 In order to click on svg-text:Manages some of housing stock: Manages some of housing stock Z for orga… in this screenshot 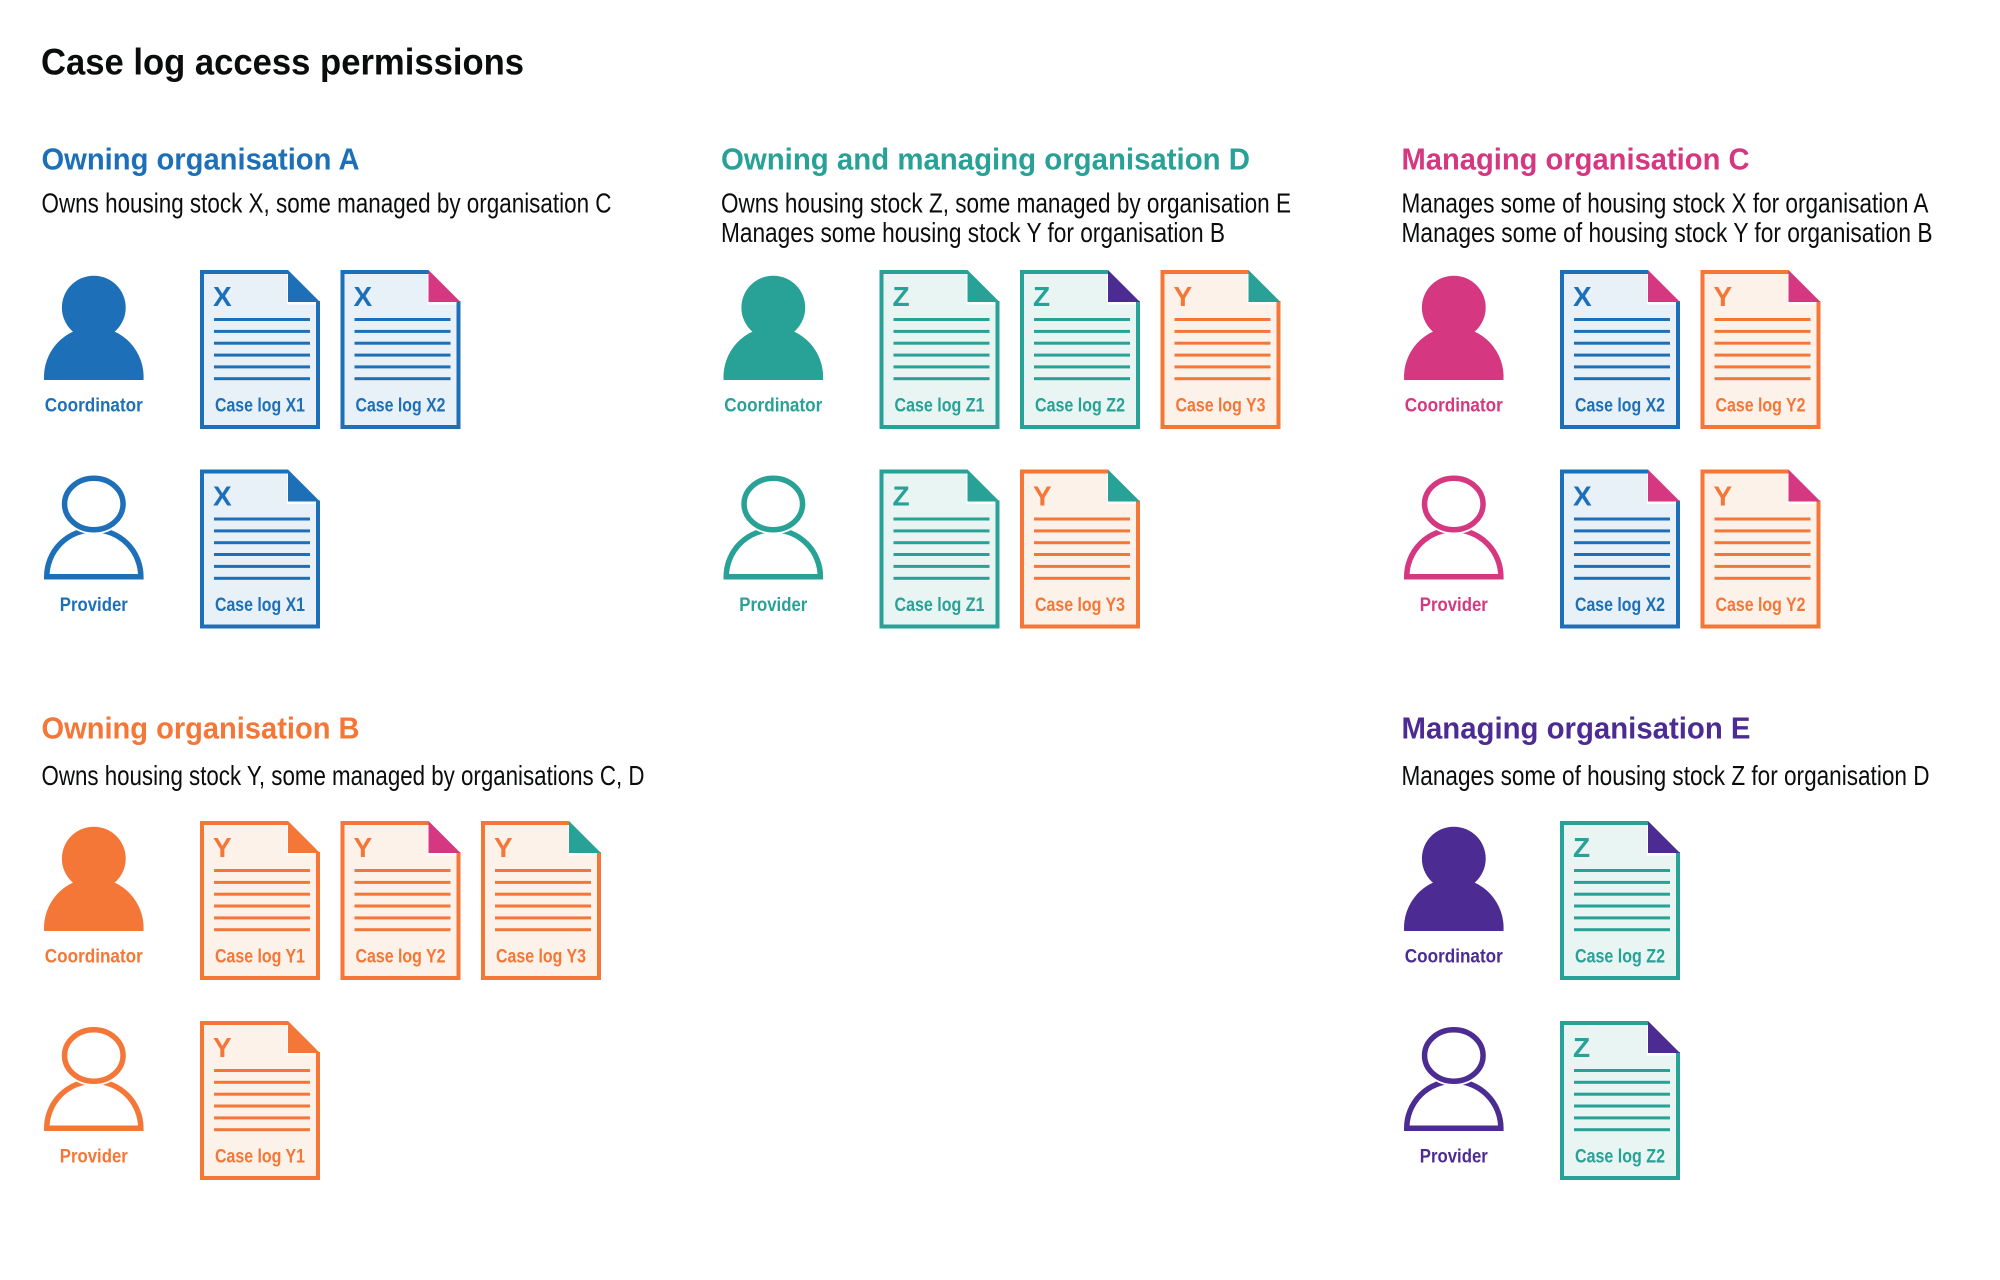, I will do `click(1666, 775)`.